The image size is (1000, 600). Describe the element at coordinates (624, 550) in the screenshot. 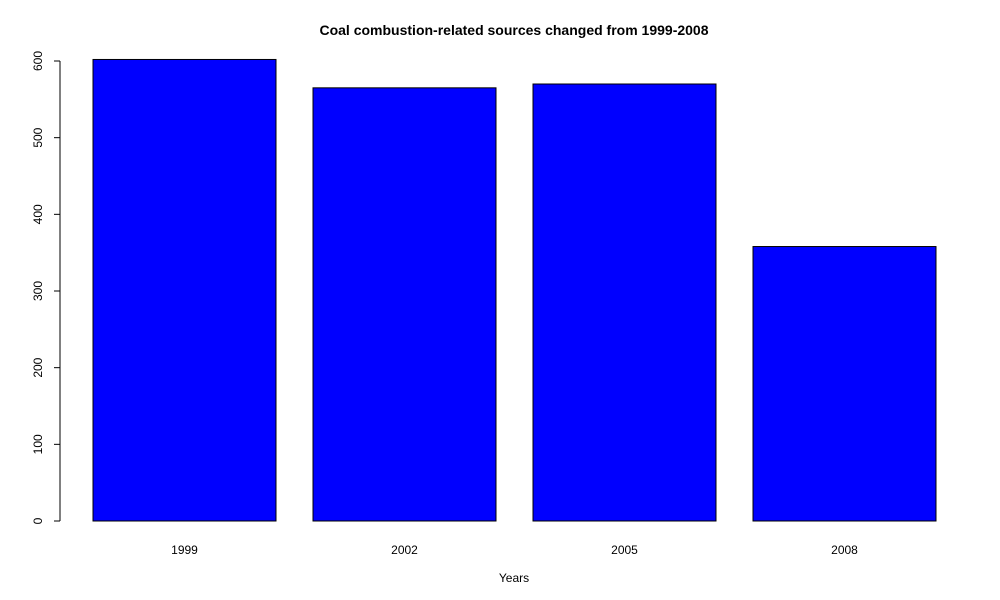

I see `x-tick-label: 2005` at that location.